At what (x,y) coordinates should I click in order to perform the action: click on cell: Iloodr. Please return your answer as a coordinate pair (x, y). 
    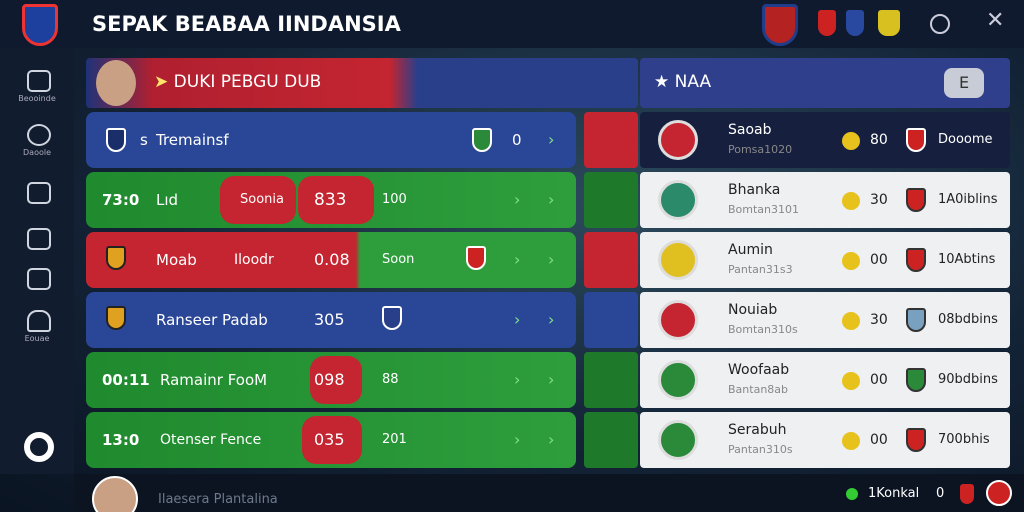
    Looking at the image, I should click on (254, 260).